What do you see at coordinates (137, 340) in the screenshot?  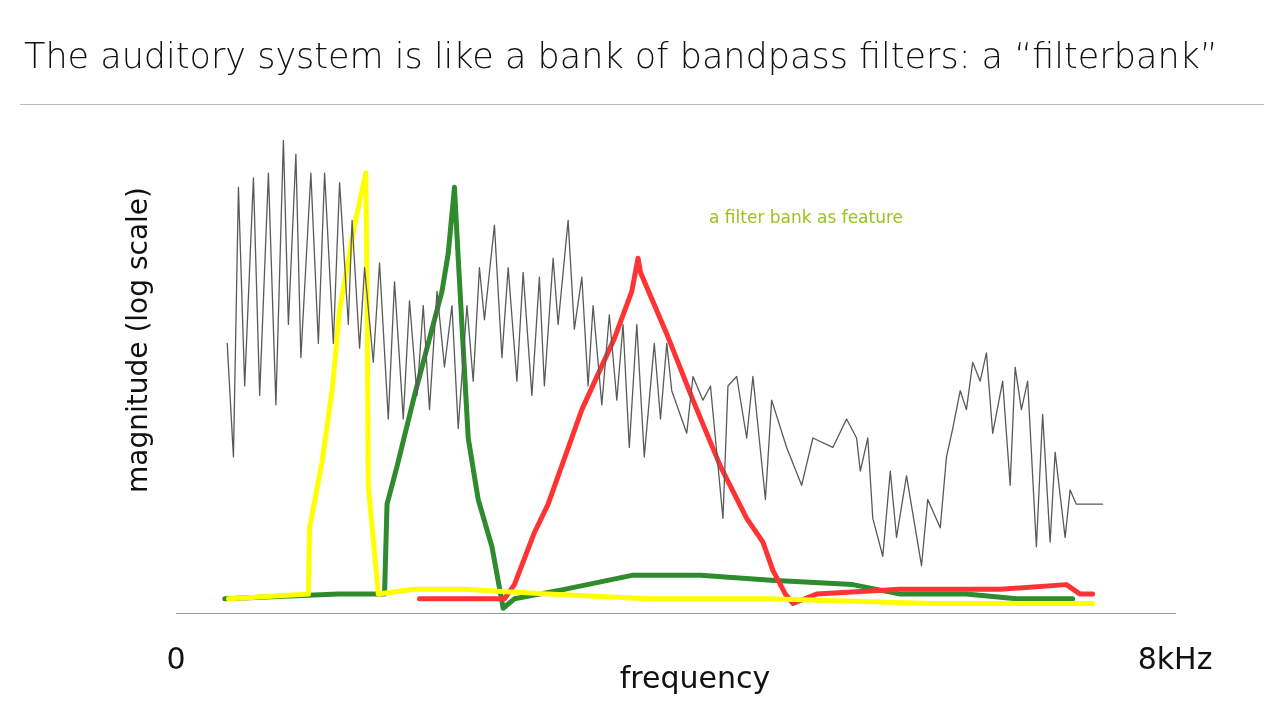 I see `y-axis-title: magnitude (log scale)` at bounding box center [137, 340].